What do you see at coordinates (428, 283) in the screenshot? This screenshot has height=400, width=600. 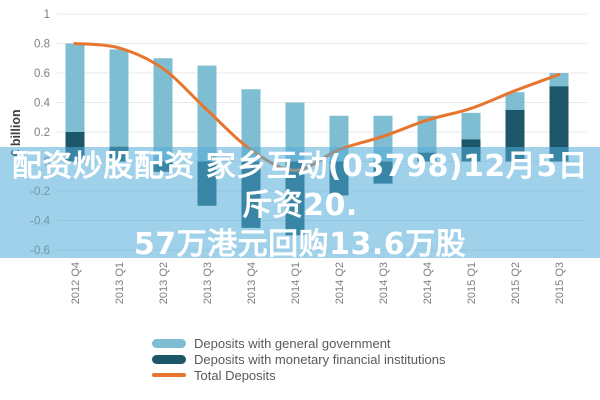 I see `x-tick-label: 2014 Q4` at bounding box center [428, 283].